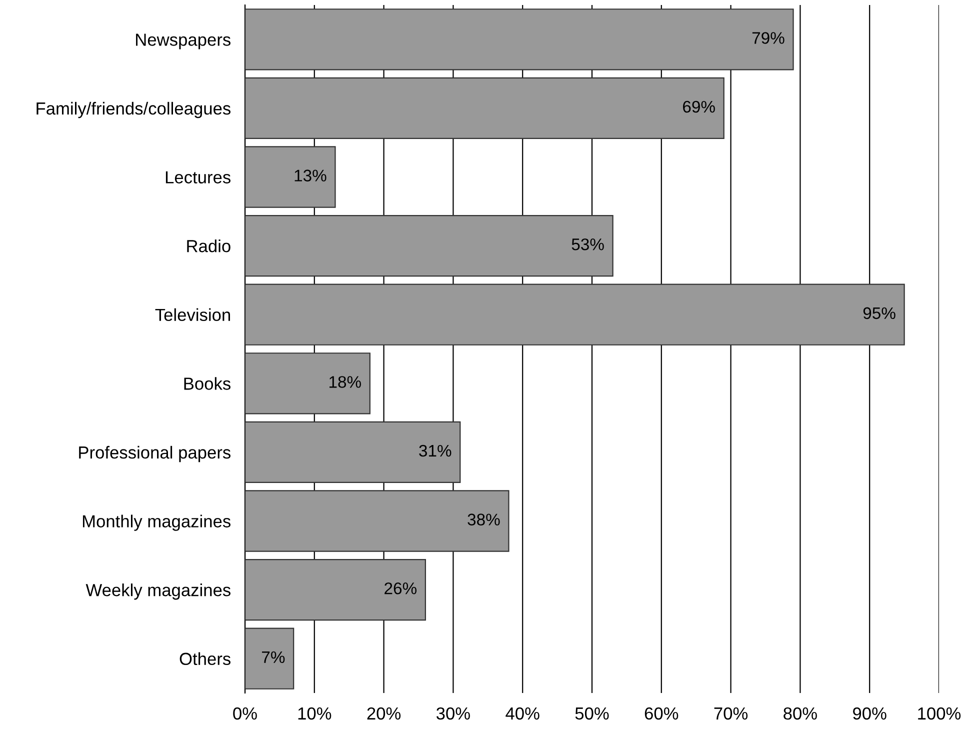 Image resolution: width=962 pixels, height=737 pixels. Describe the element at coordinates (205, 659) in the screenshot. I see `y-tick-label: Others` at that location.